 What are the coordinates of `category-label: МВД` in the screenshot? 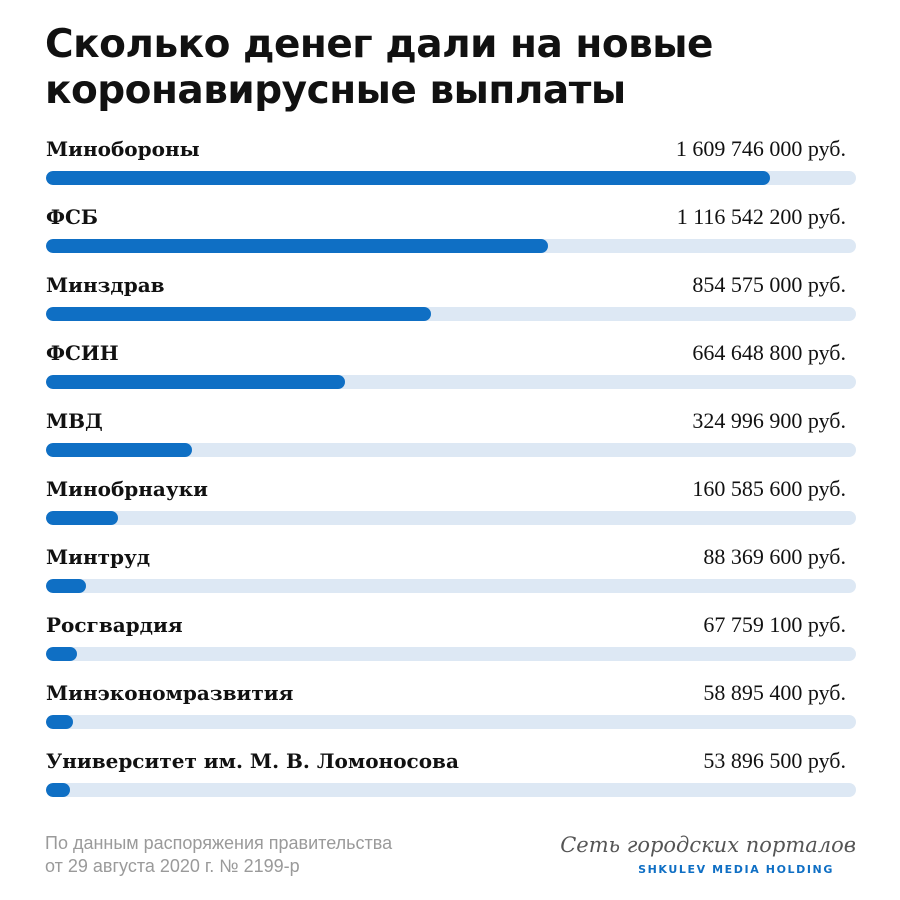 It's located at (74, 421).